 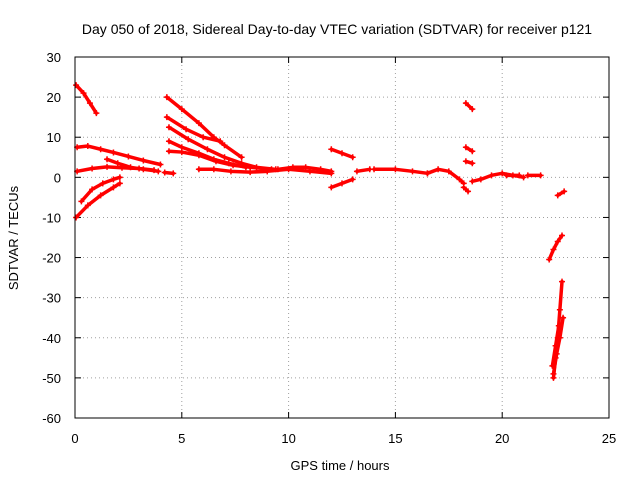 What do you see at coordinates (57, 177) in the screenshot?
I see `y-tick-label: 0` at bounding box center [57, 177].